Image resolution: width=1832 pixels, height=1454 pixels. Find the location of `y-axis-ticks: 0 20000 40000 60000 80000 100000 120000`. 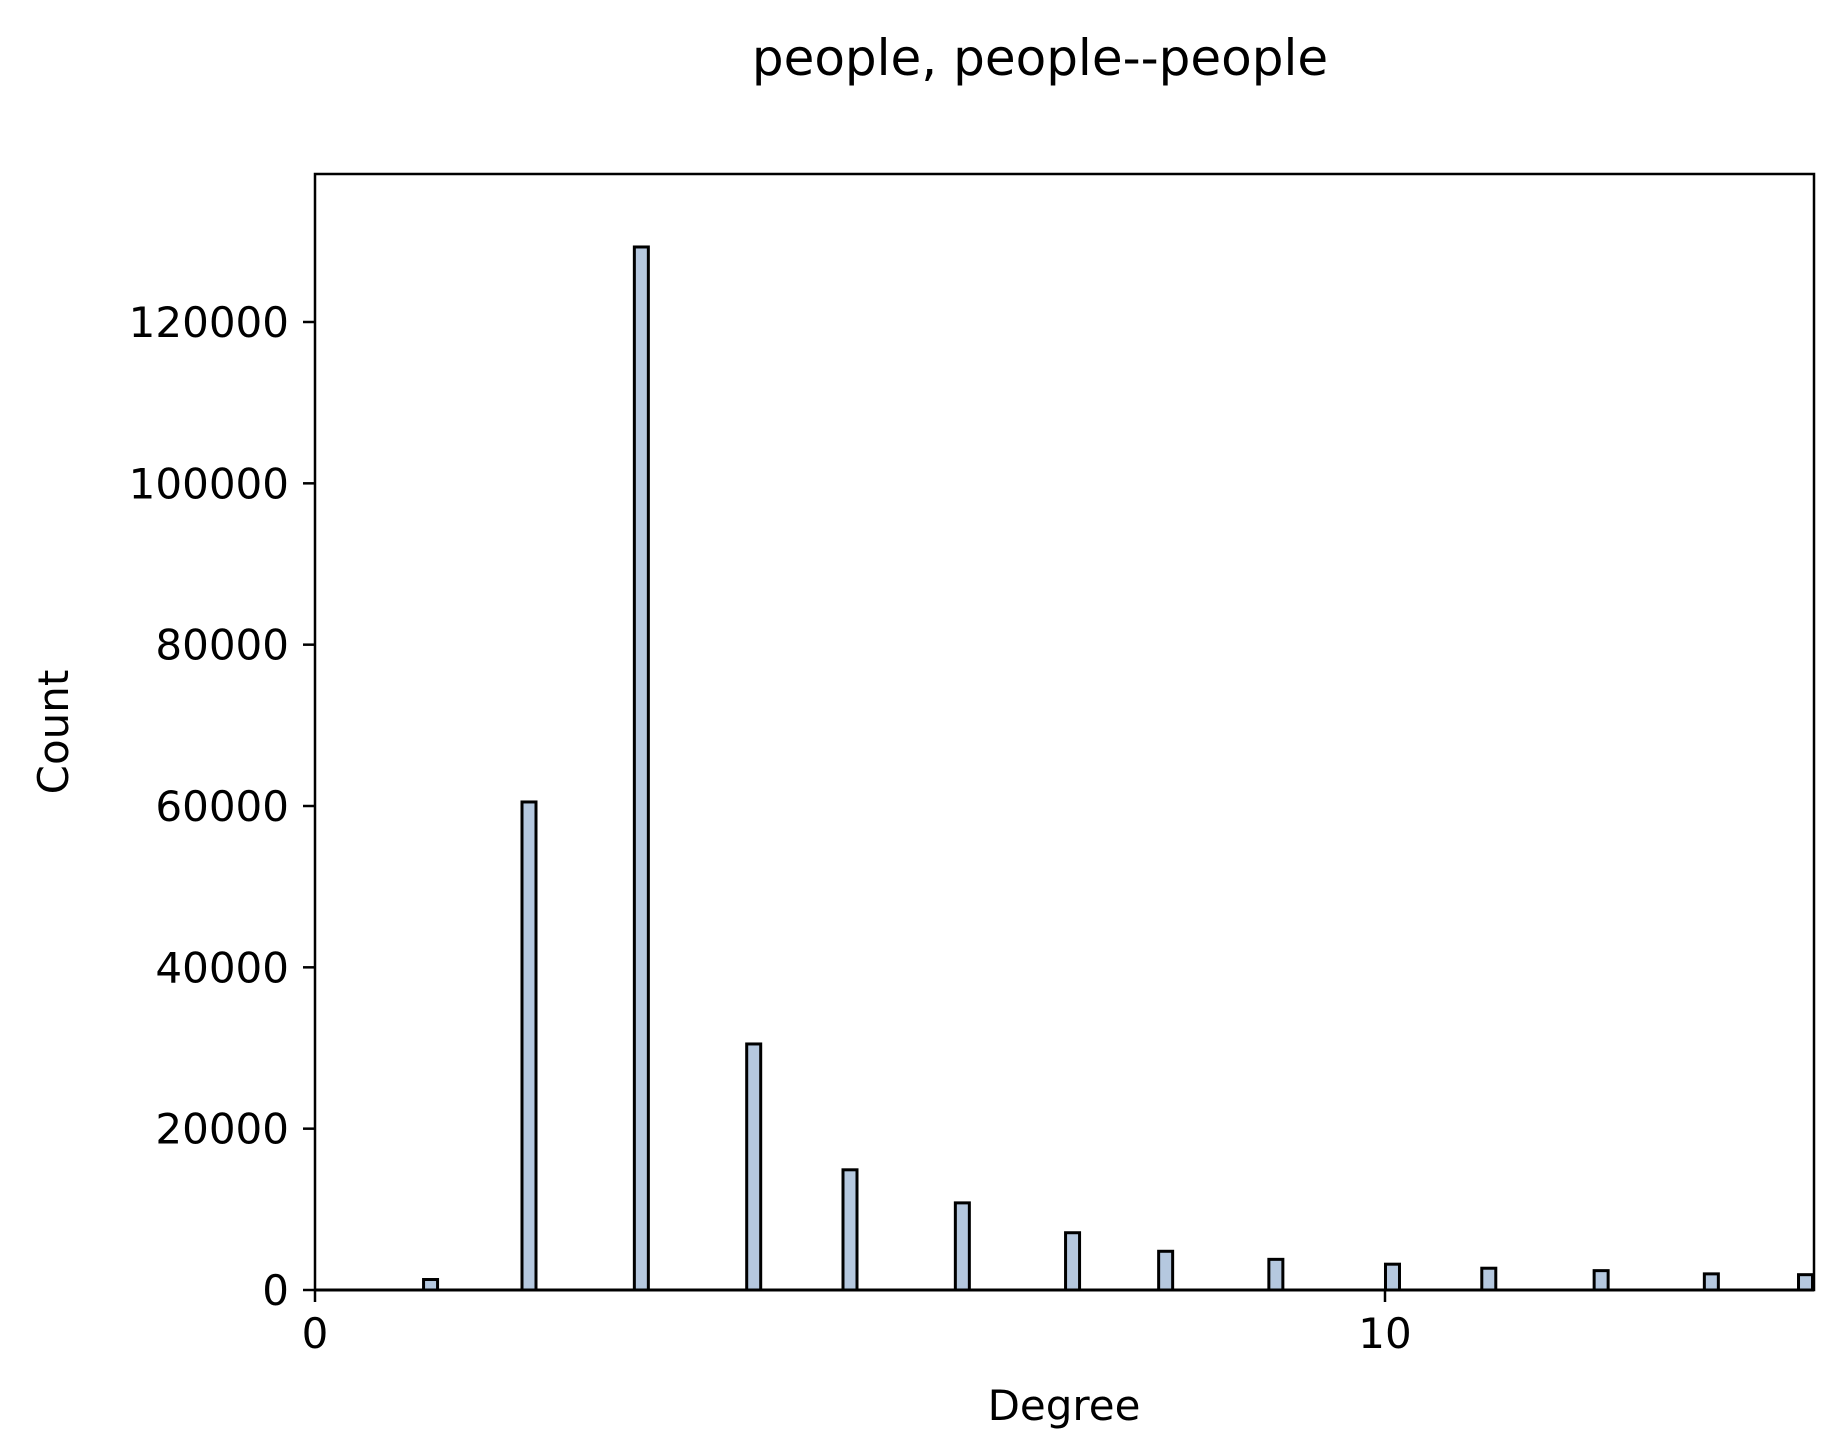

y-axis-ticks: 0 20000 40000 60000 80000 100000 120000 is located at coordinates (222, 806).